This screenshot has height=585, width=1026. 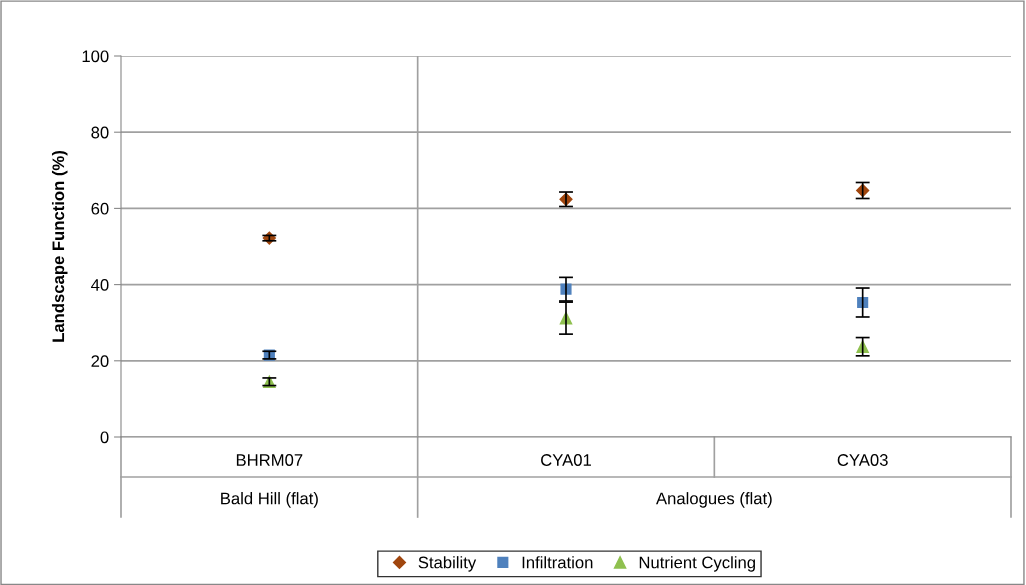 I want to click on legend-label: Stability, so click(x=447, y=564).